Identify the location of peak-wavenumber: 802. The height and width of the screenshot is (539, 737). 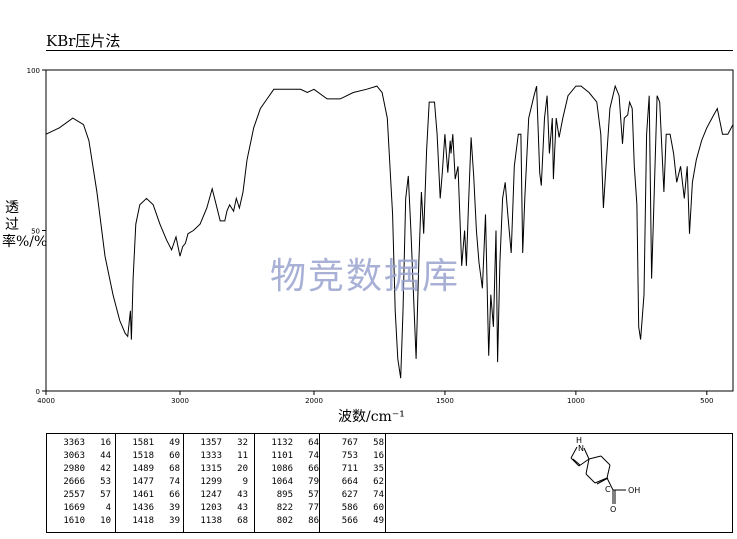
(284, 521).